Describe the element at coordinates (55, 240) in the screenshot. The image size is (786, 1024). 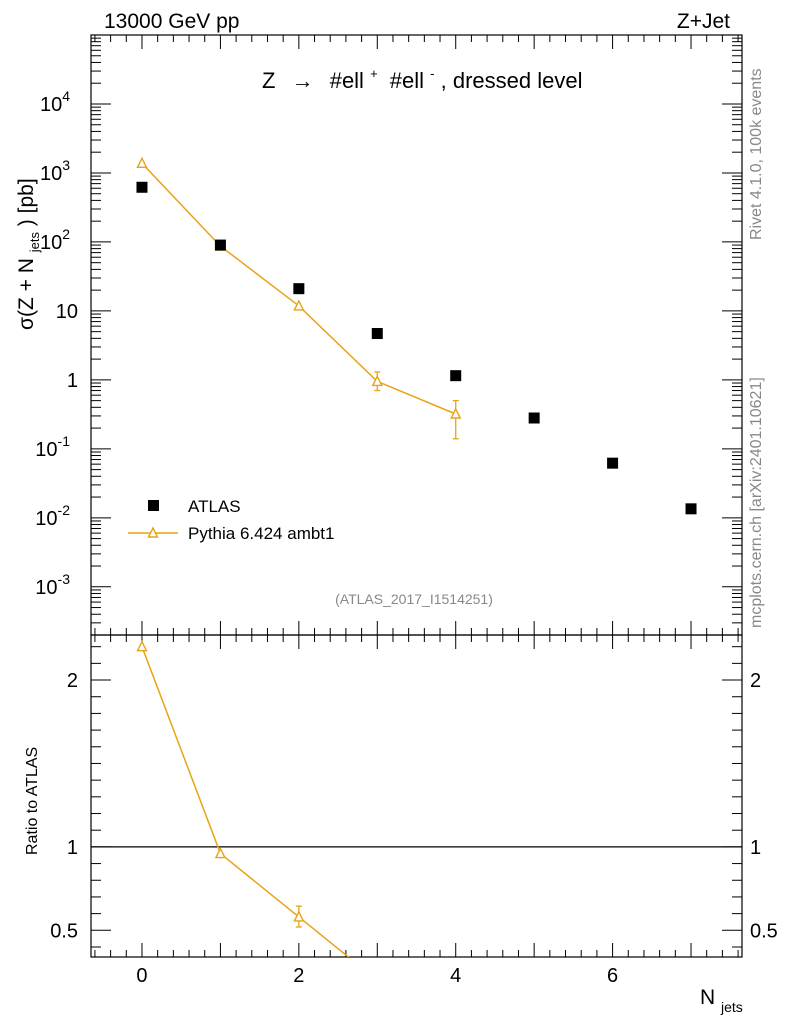
I see `y-tick-label: 10²` at that location.